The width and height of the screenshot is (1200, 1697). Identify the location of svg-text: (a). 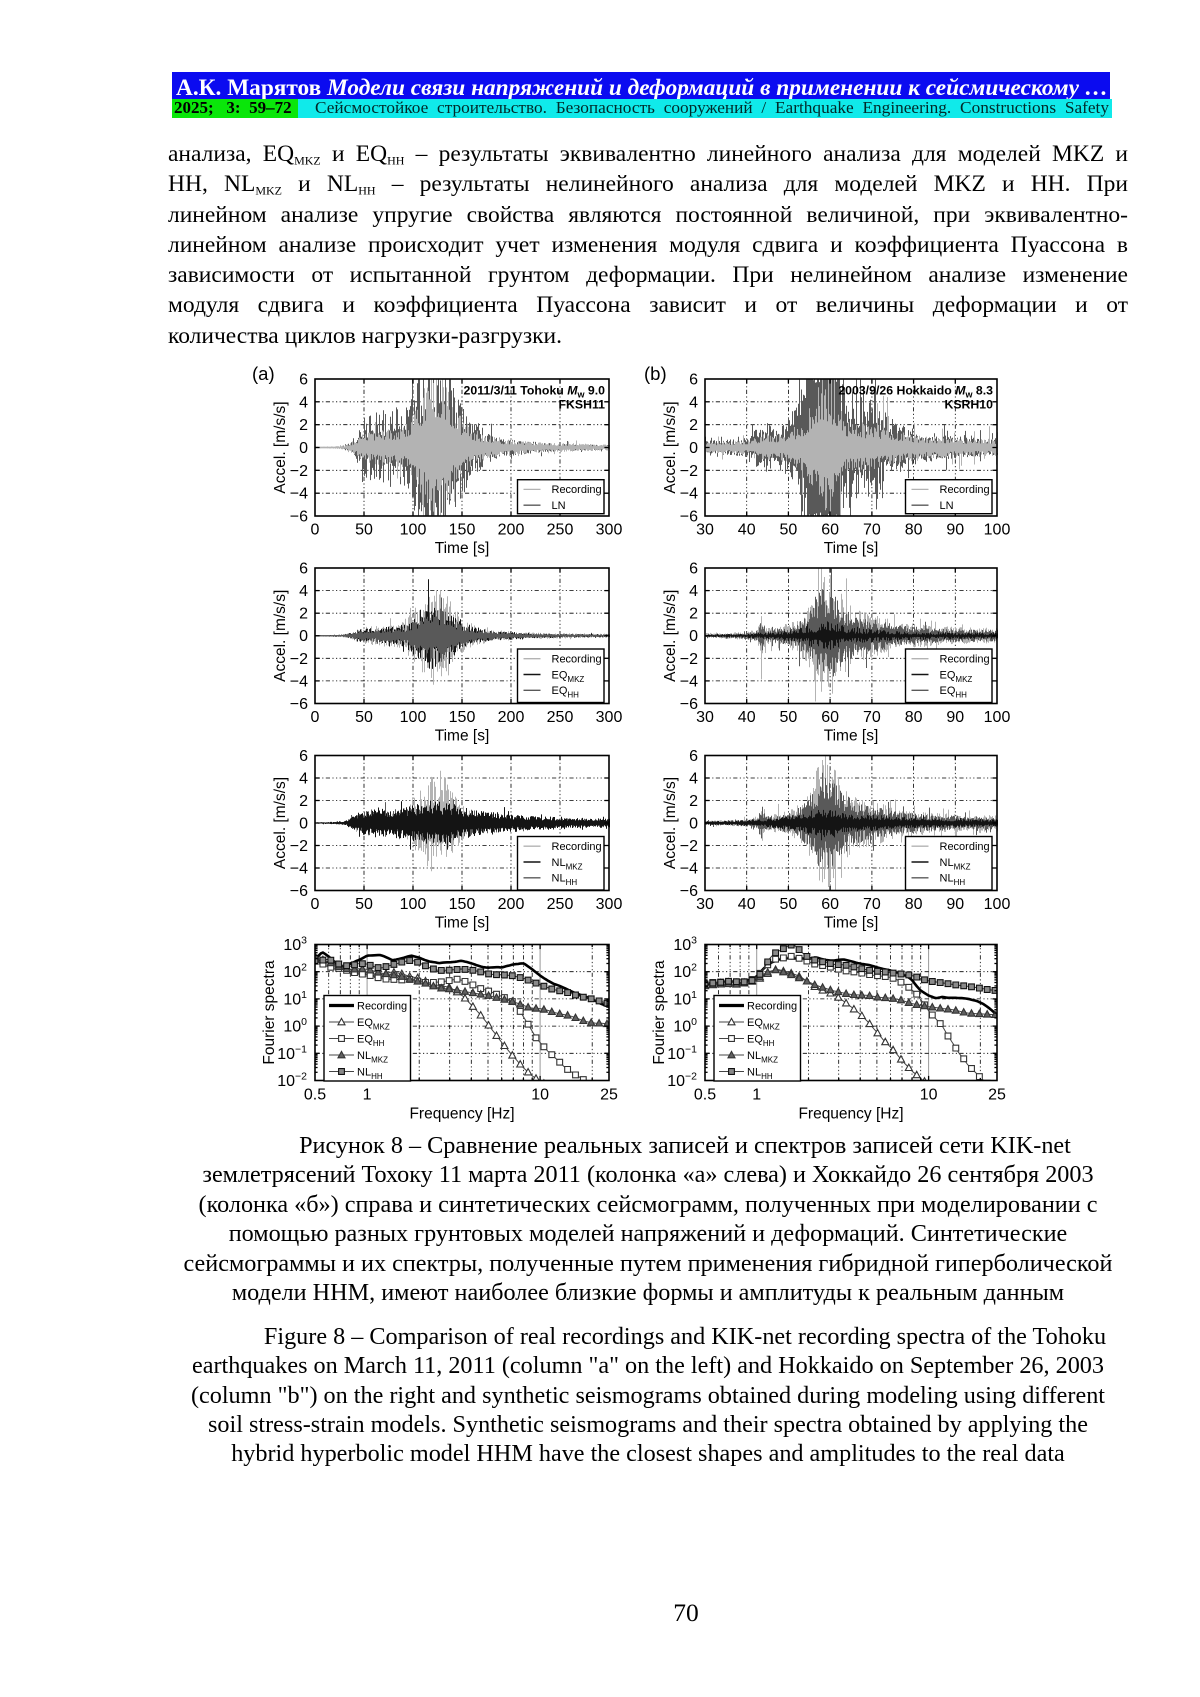
(263, 373).